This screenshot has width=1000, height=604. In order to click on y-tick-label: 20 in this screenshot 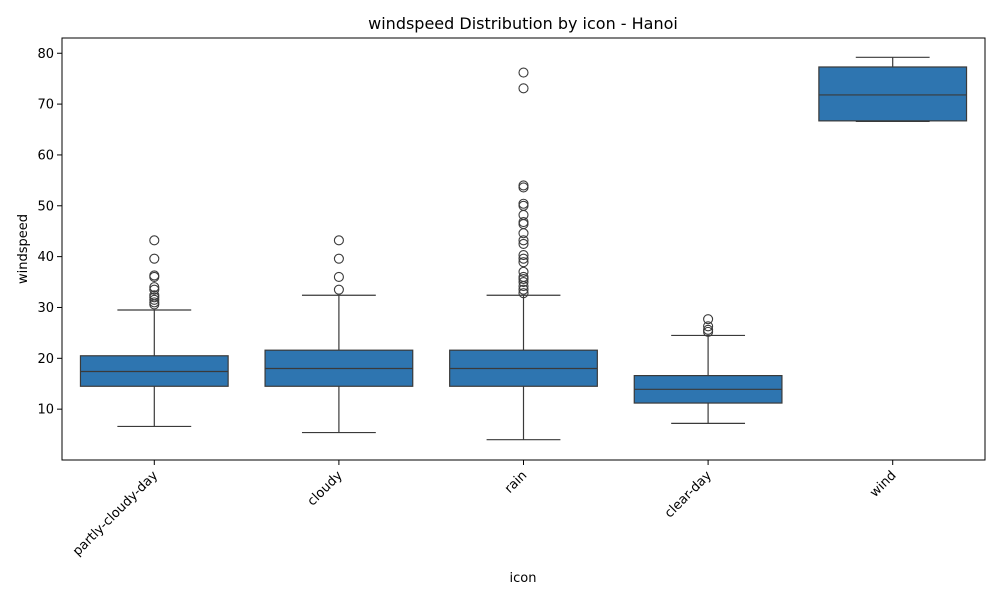, I will do `click(45, 359)`.